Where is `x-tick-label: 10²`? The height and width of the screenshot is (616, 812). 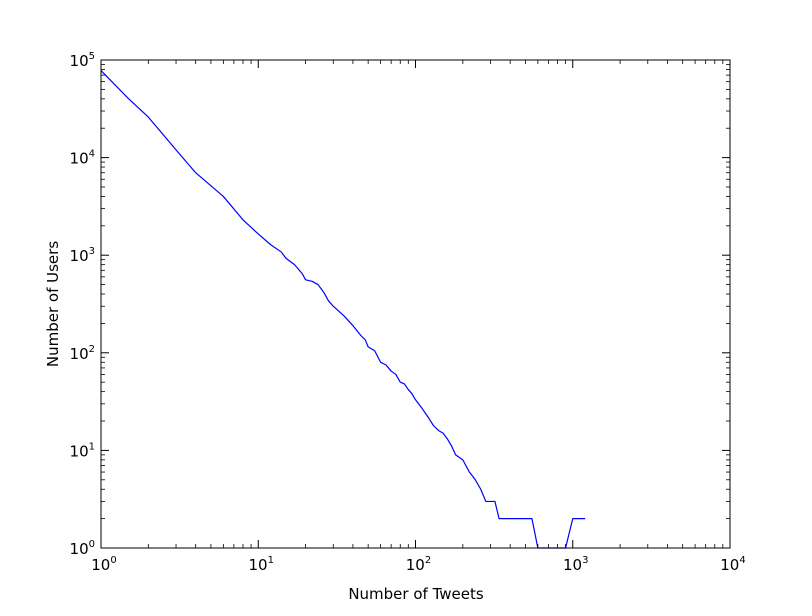
x-tick-label: 10² is located at coordinates (418, 564).